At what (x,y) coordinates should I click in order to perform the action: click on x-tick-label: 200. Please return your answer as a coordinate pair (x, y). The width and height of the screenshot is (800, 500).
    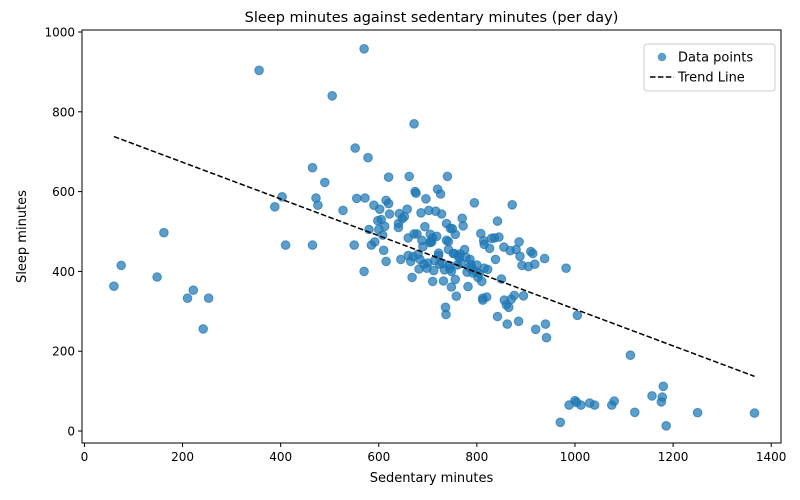
    Looking at the image, I should click on (182, 457).